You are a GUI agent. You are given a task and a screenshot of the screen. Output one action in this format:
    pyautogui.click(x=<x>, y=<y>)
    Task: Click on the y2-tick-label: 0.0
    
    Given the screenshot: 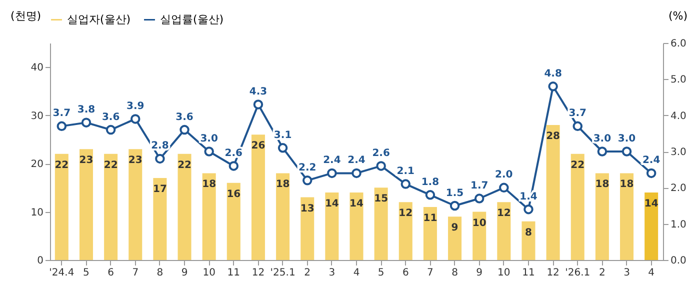 What is the action you would take?
    pyautogui.click(x=678, y=261)
    